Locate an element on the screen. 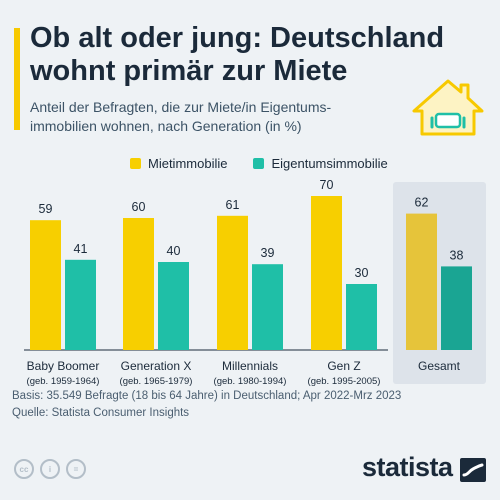  house-with-sofa-icon is located at coordinates (448, 107).